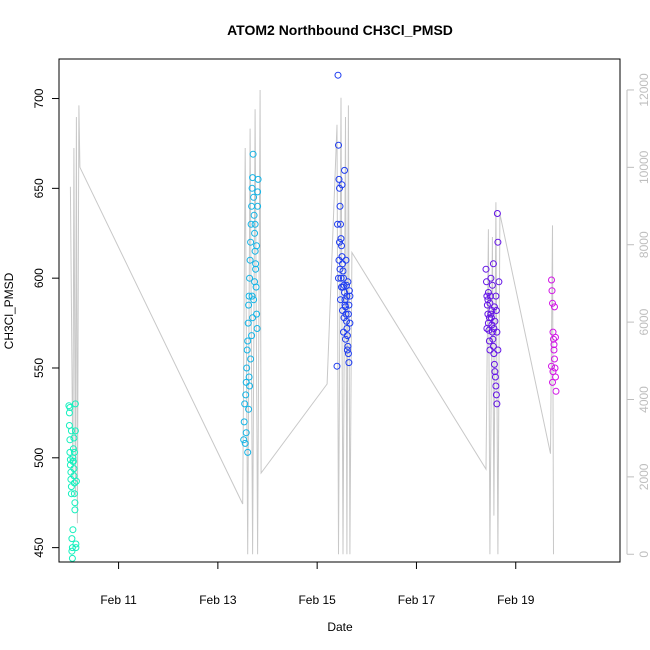 The height and width of the screenshot is (650, 650). I want to click on y2-tick-label-5: 10000, so click(643, 167).